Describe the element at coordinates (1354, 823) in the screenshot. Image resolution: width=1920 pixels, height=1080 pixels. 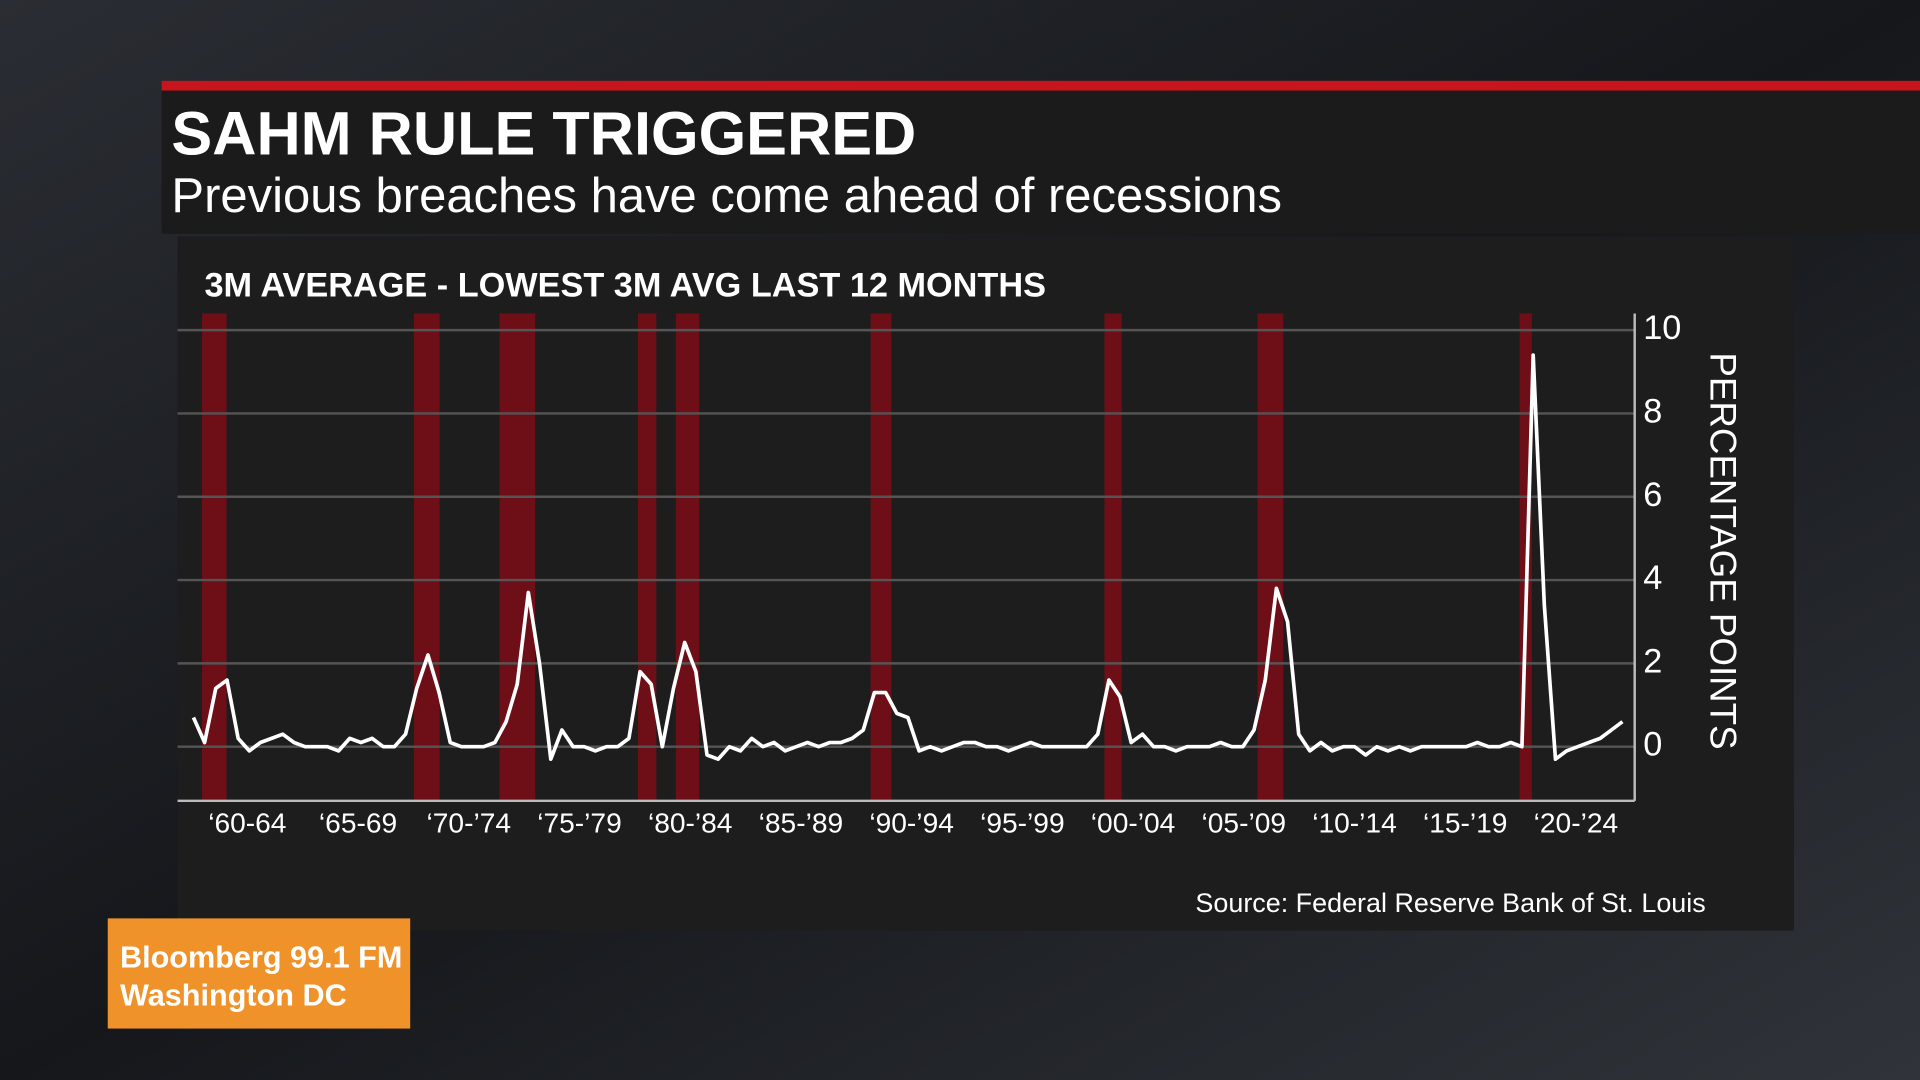
I see `x-tick-label: ‘10-’14` at that location.